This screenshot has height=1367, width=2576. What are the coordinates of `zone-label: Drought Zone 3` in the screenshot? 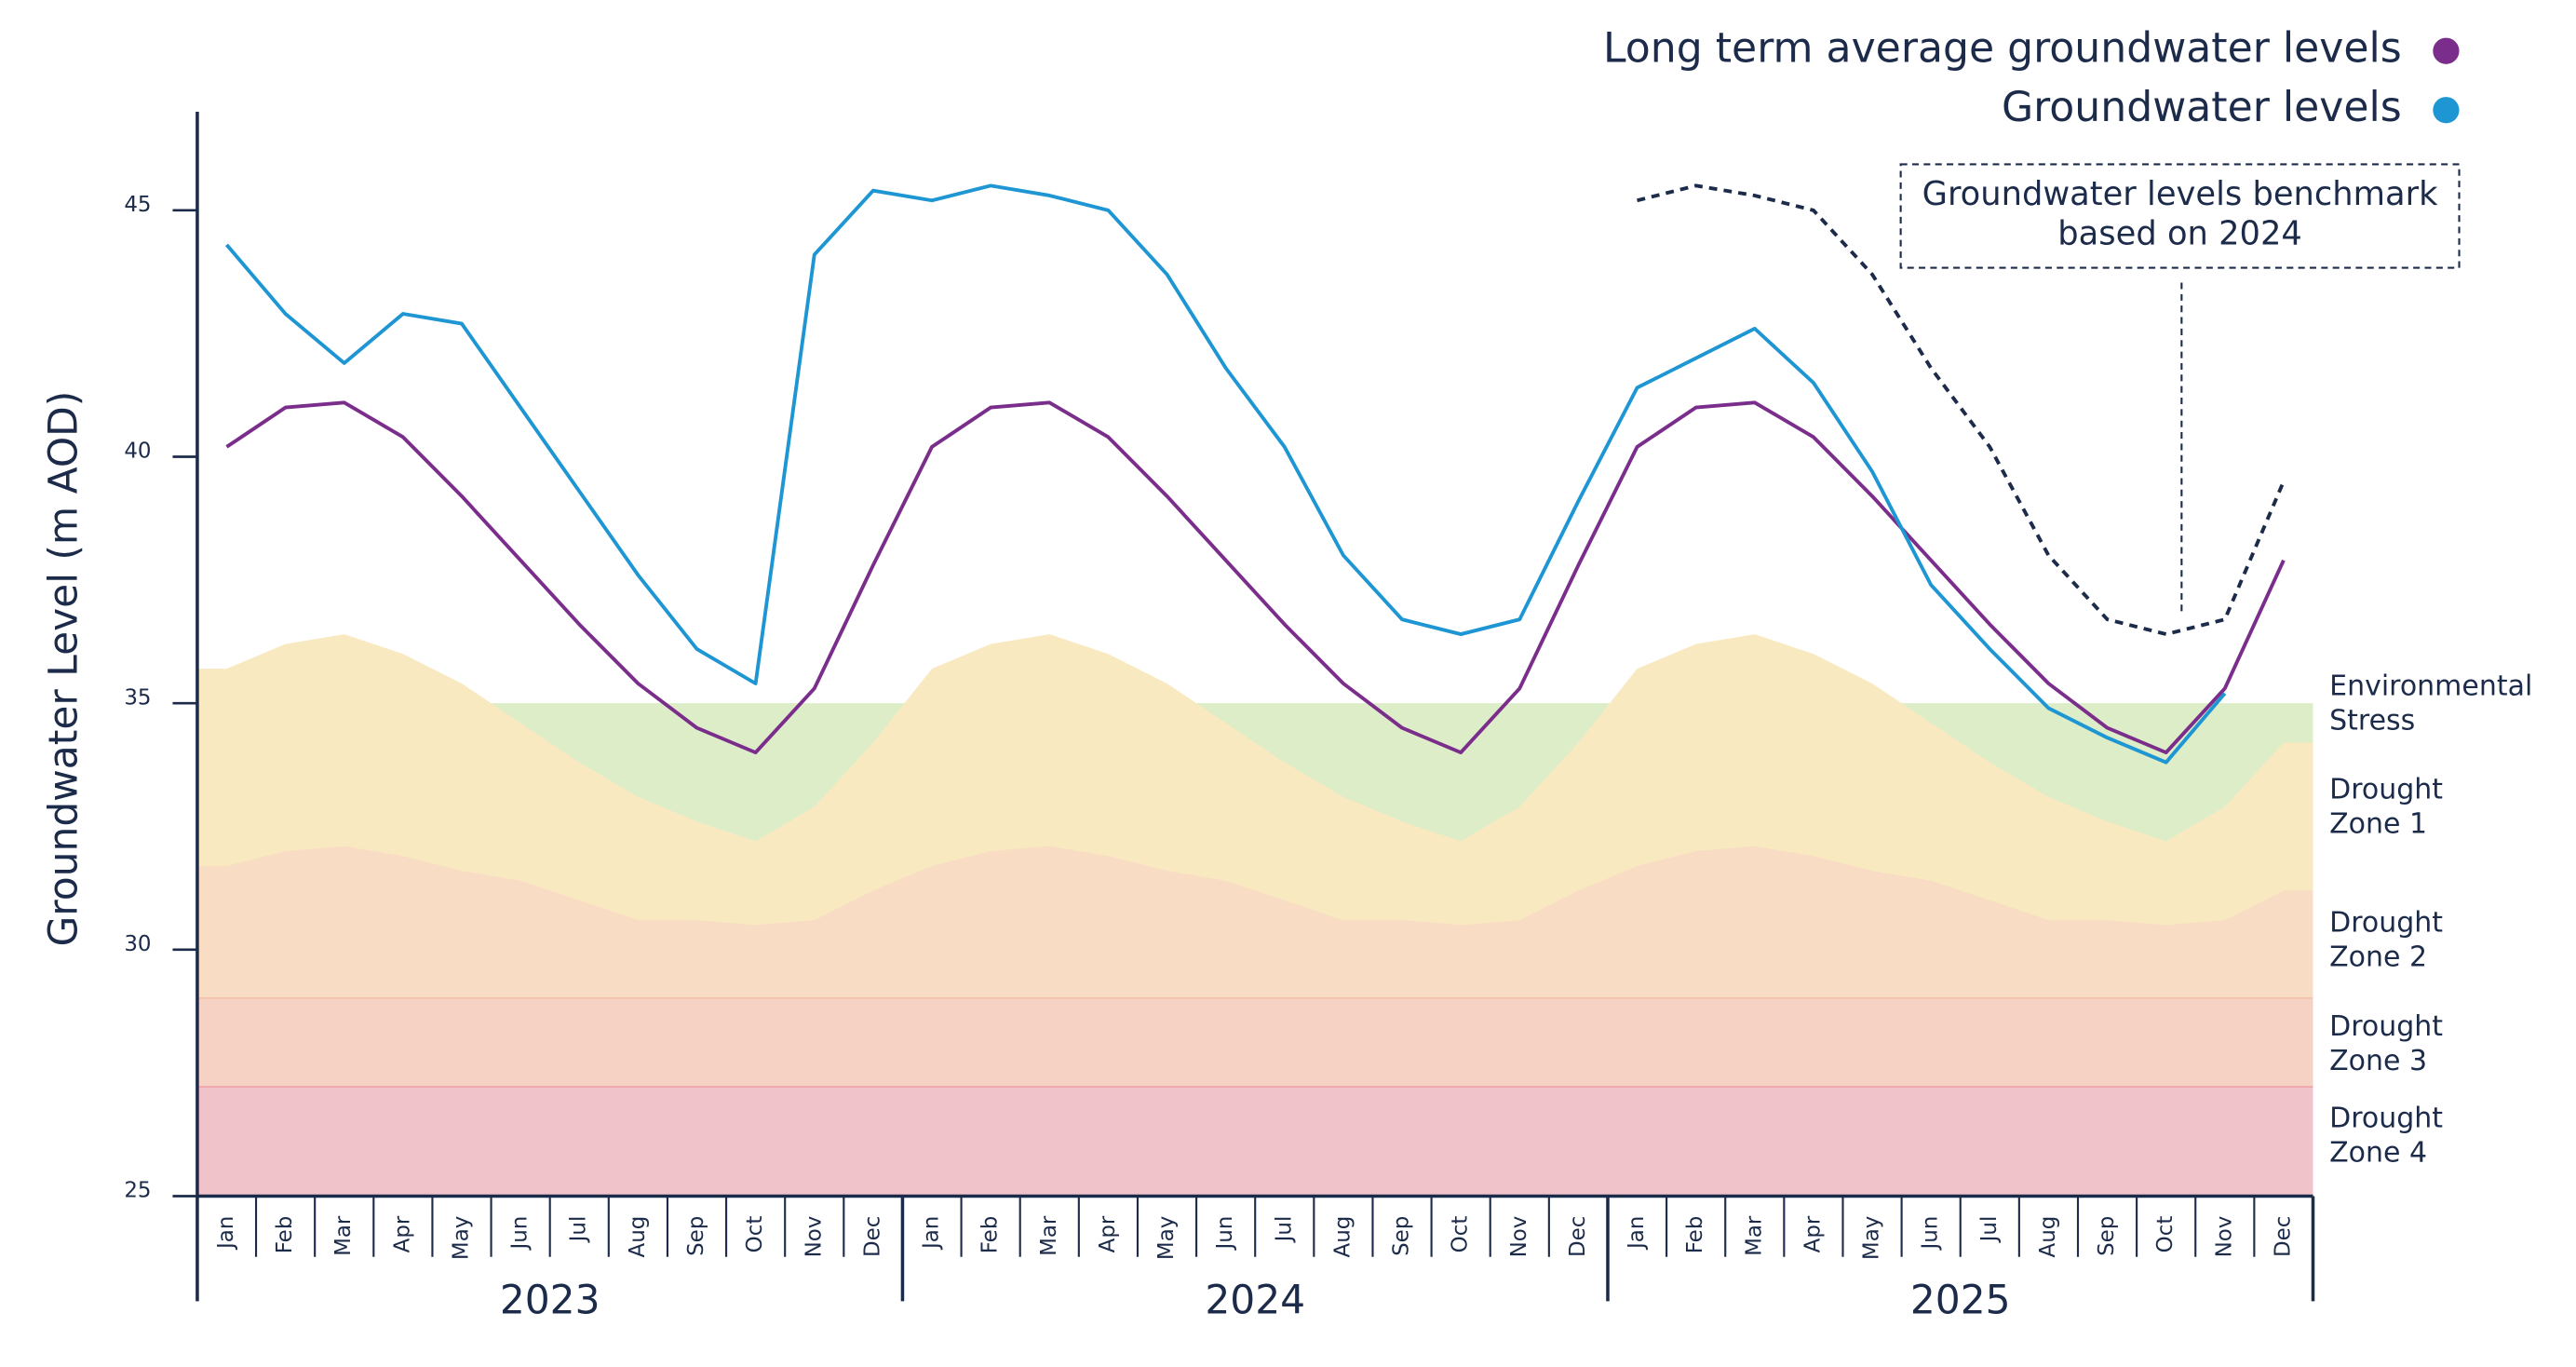 It's located at (2386, 1042).